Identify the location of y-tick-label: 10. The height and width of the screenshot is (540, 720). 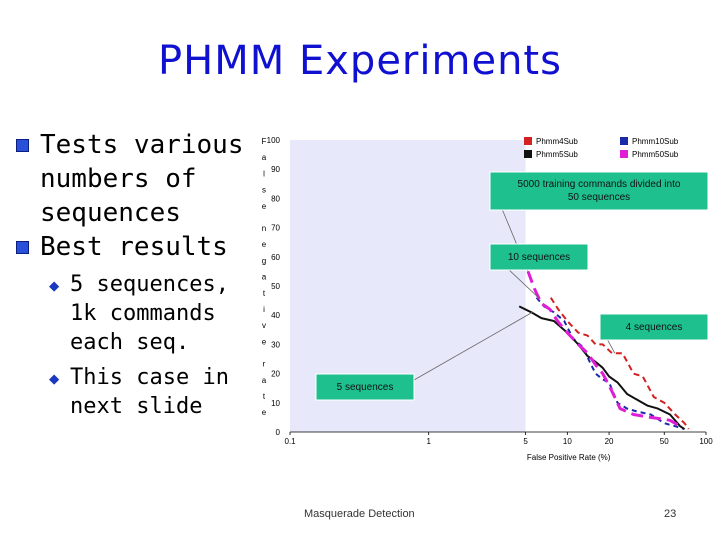
(275, 403).